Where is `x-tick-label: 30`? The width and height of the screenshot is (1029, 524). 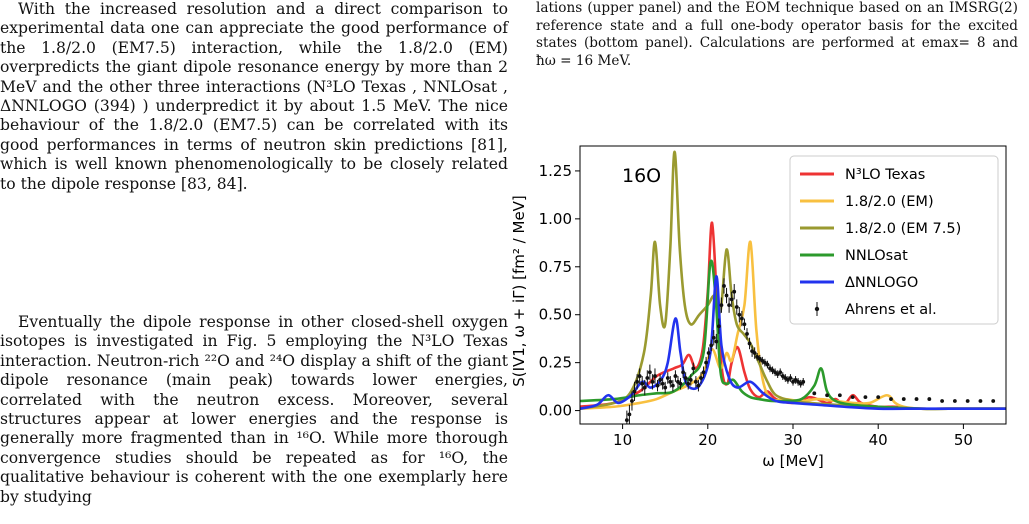
x-tick-label: 30 is located at coordinates (792, 440).